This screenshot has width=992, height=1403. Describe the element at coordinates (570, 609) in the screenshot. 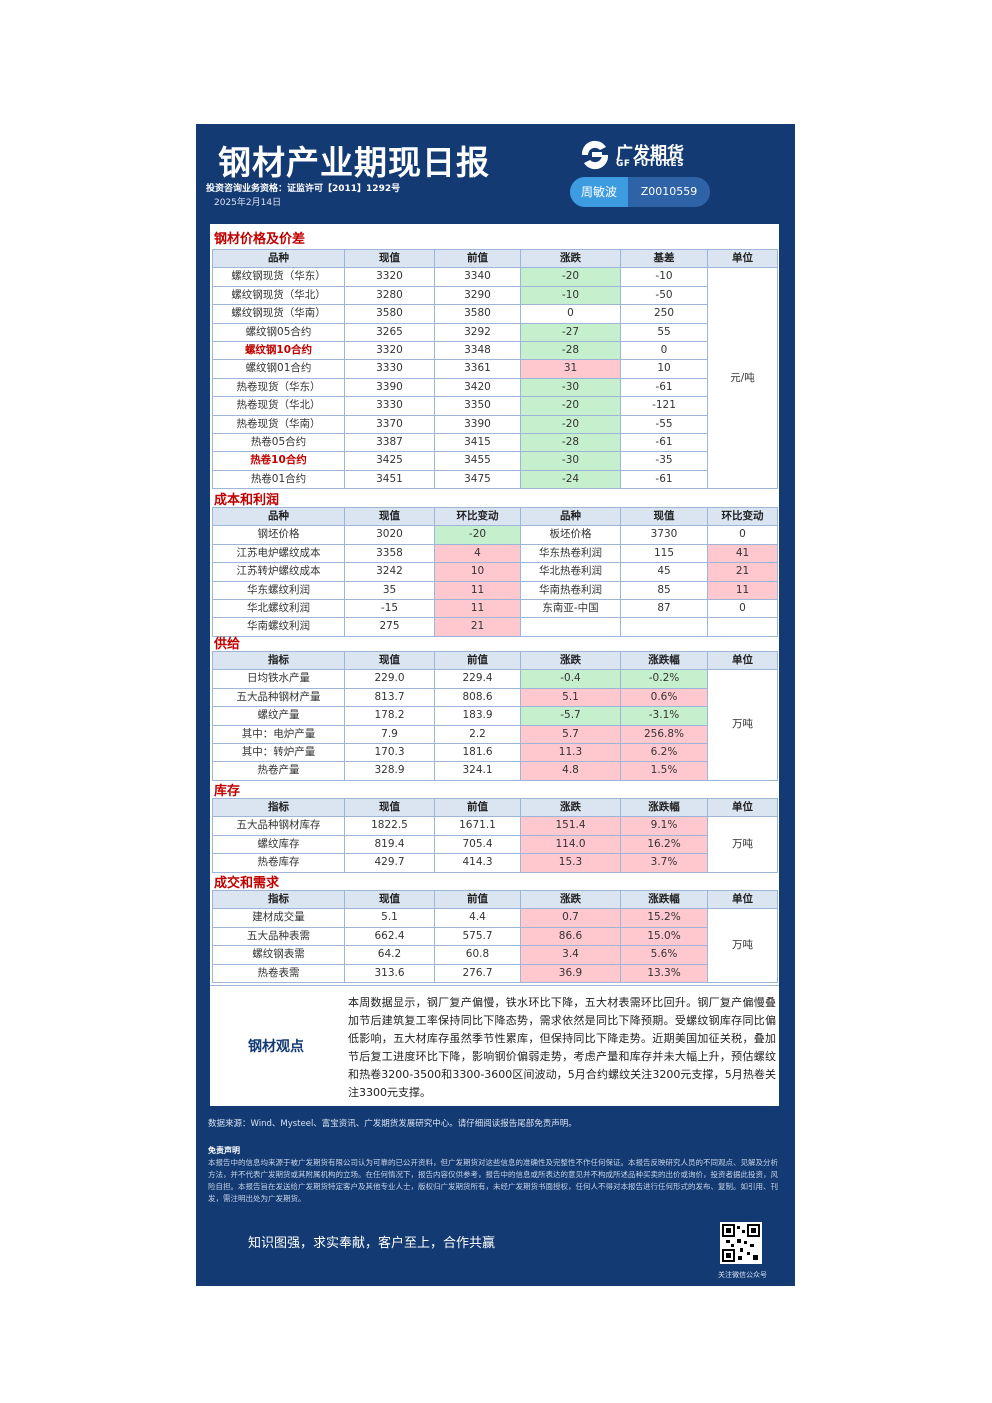

I see `table-cell: 东南亚-中国` at that location.